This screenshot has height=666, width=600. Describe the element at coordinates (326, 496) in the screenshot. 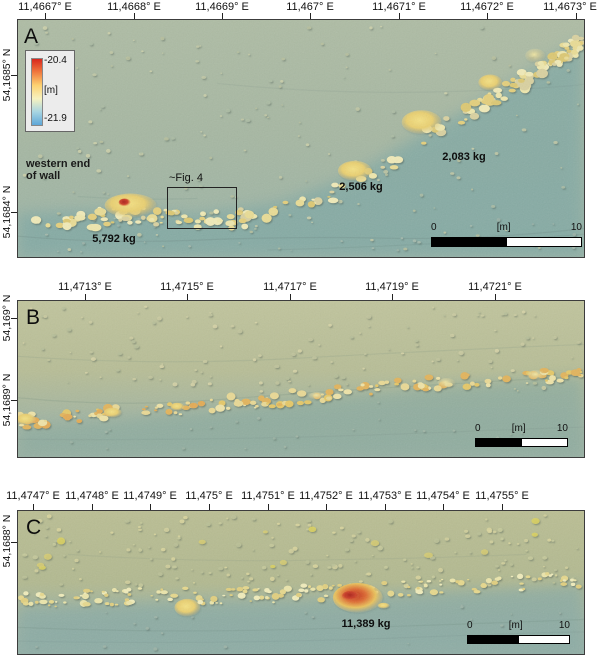

I see `x-axis-label: 11,4752° E` at that location.